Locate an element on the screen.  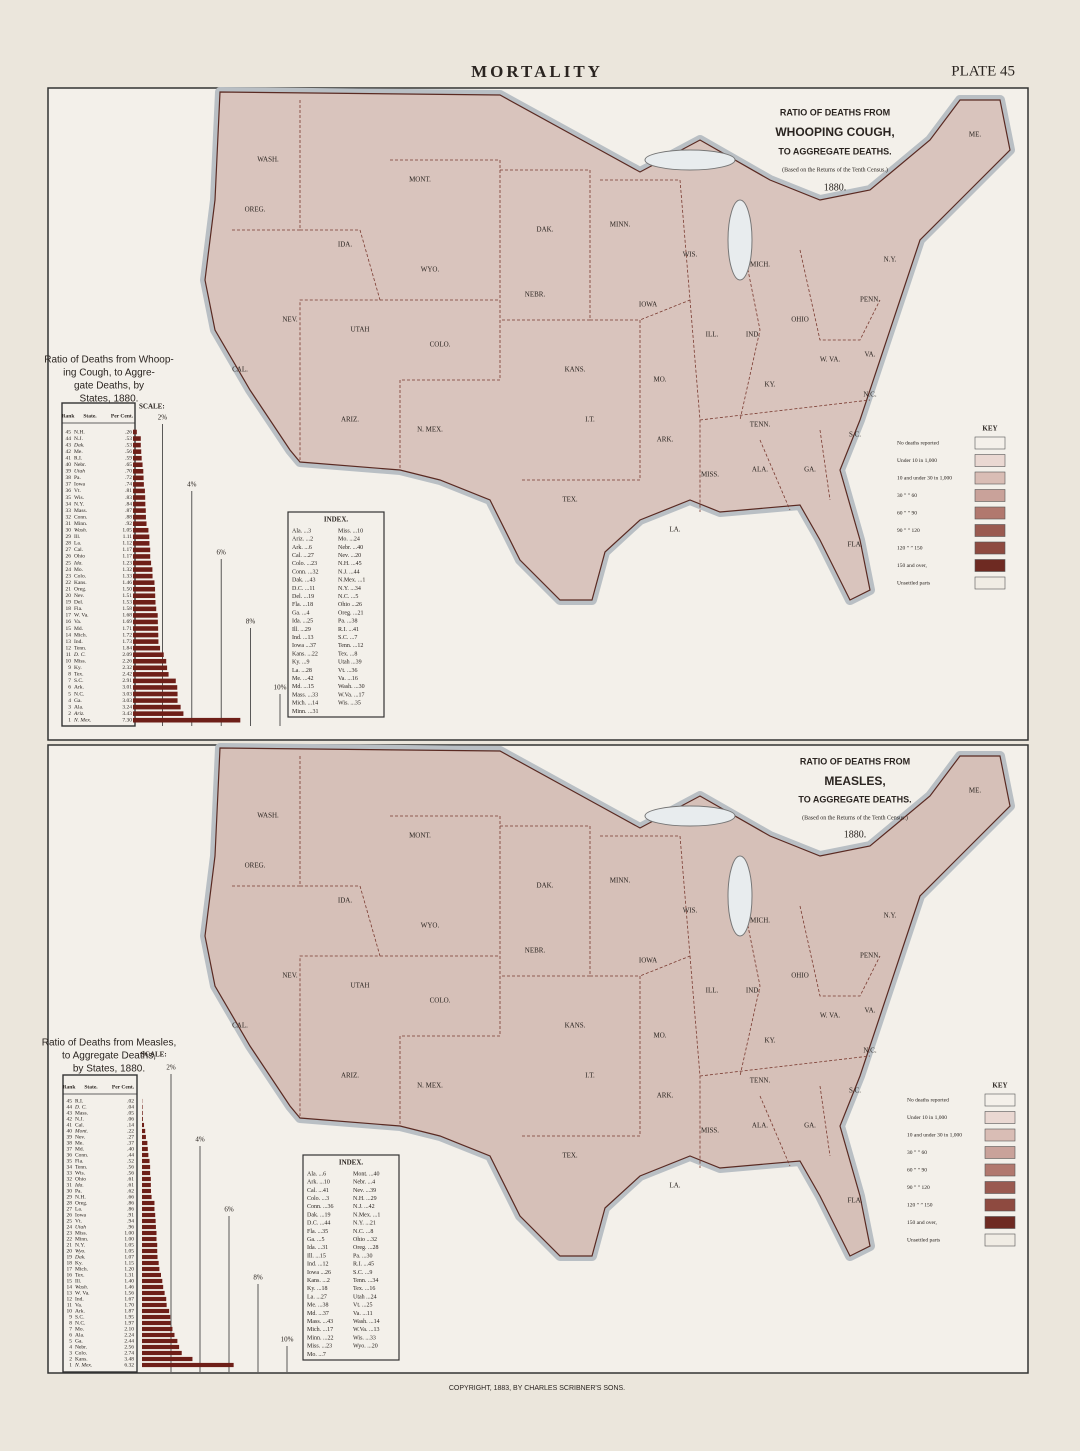
per-cent: .86 is located at coordinates (130, 1203).